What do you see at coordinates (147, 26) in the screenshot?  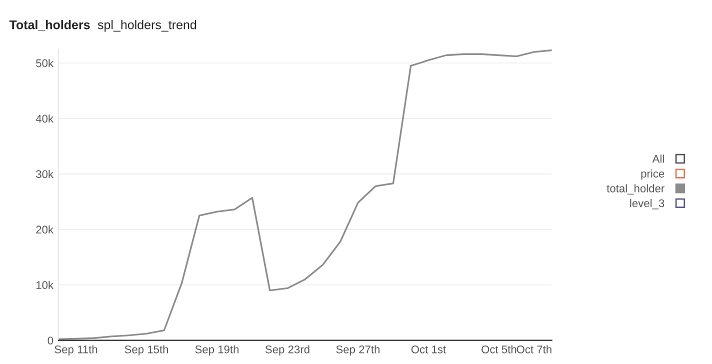 I see `chart-subtitle: spl_holders_trend` at bounding box center [147, 26].